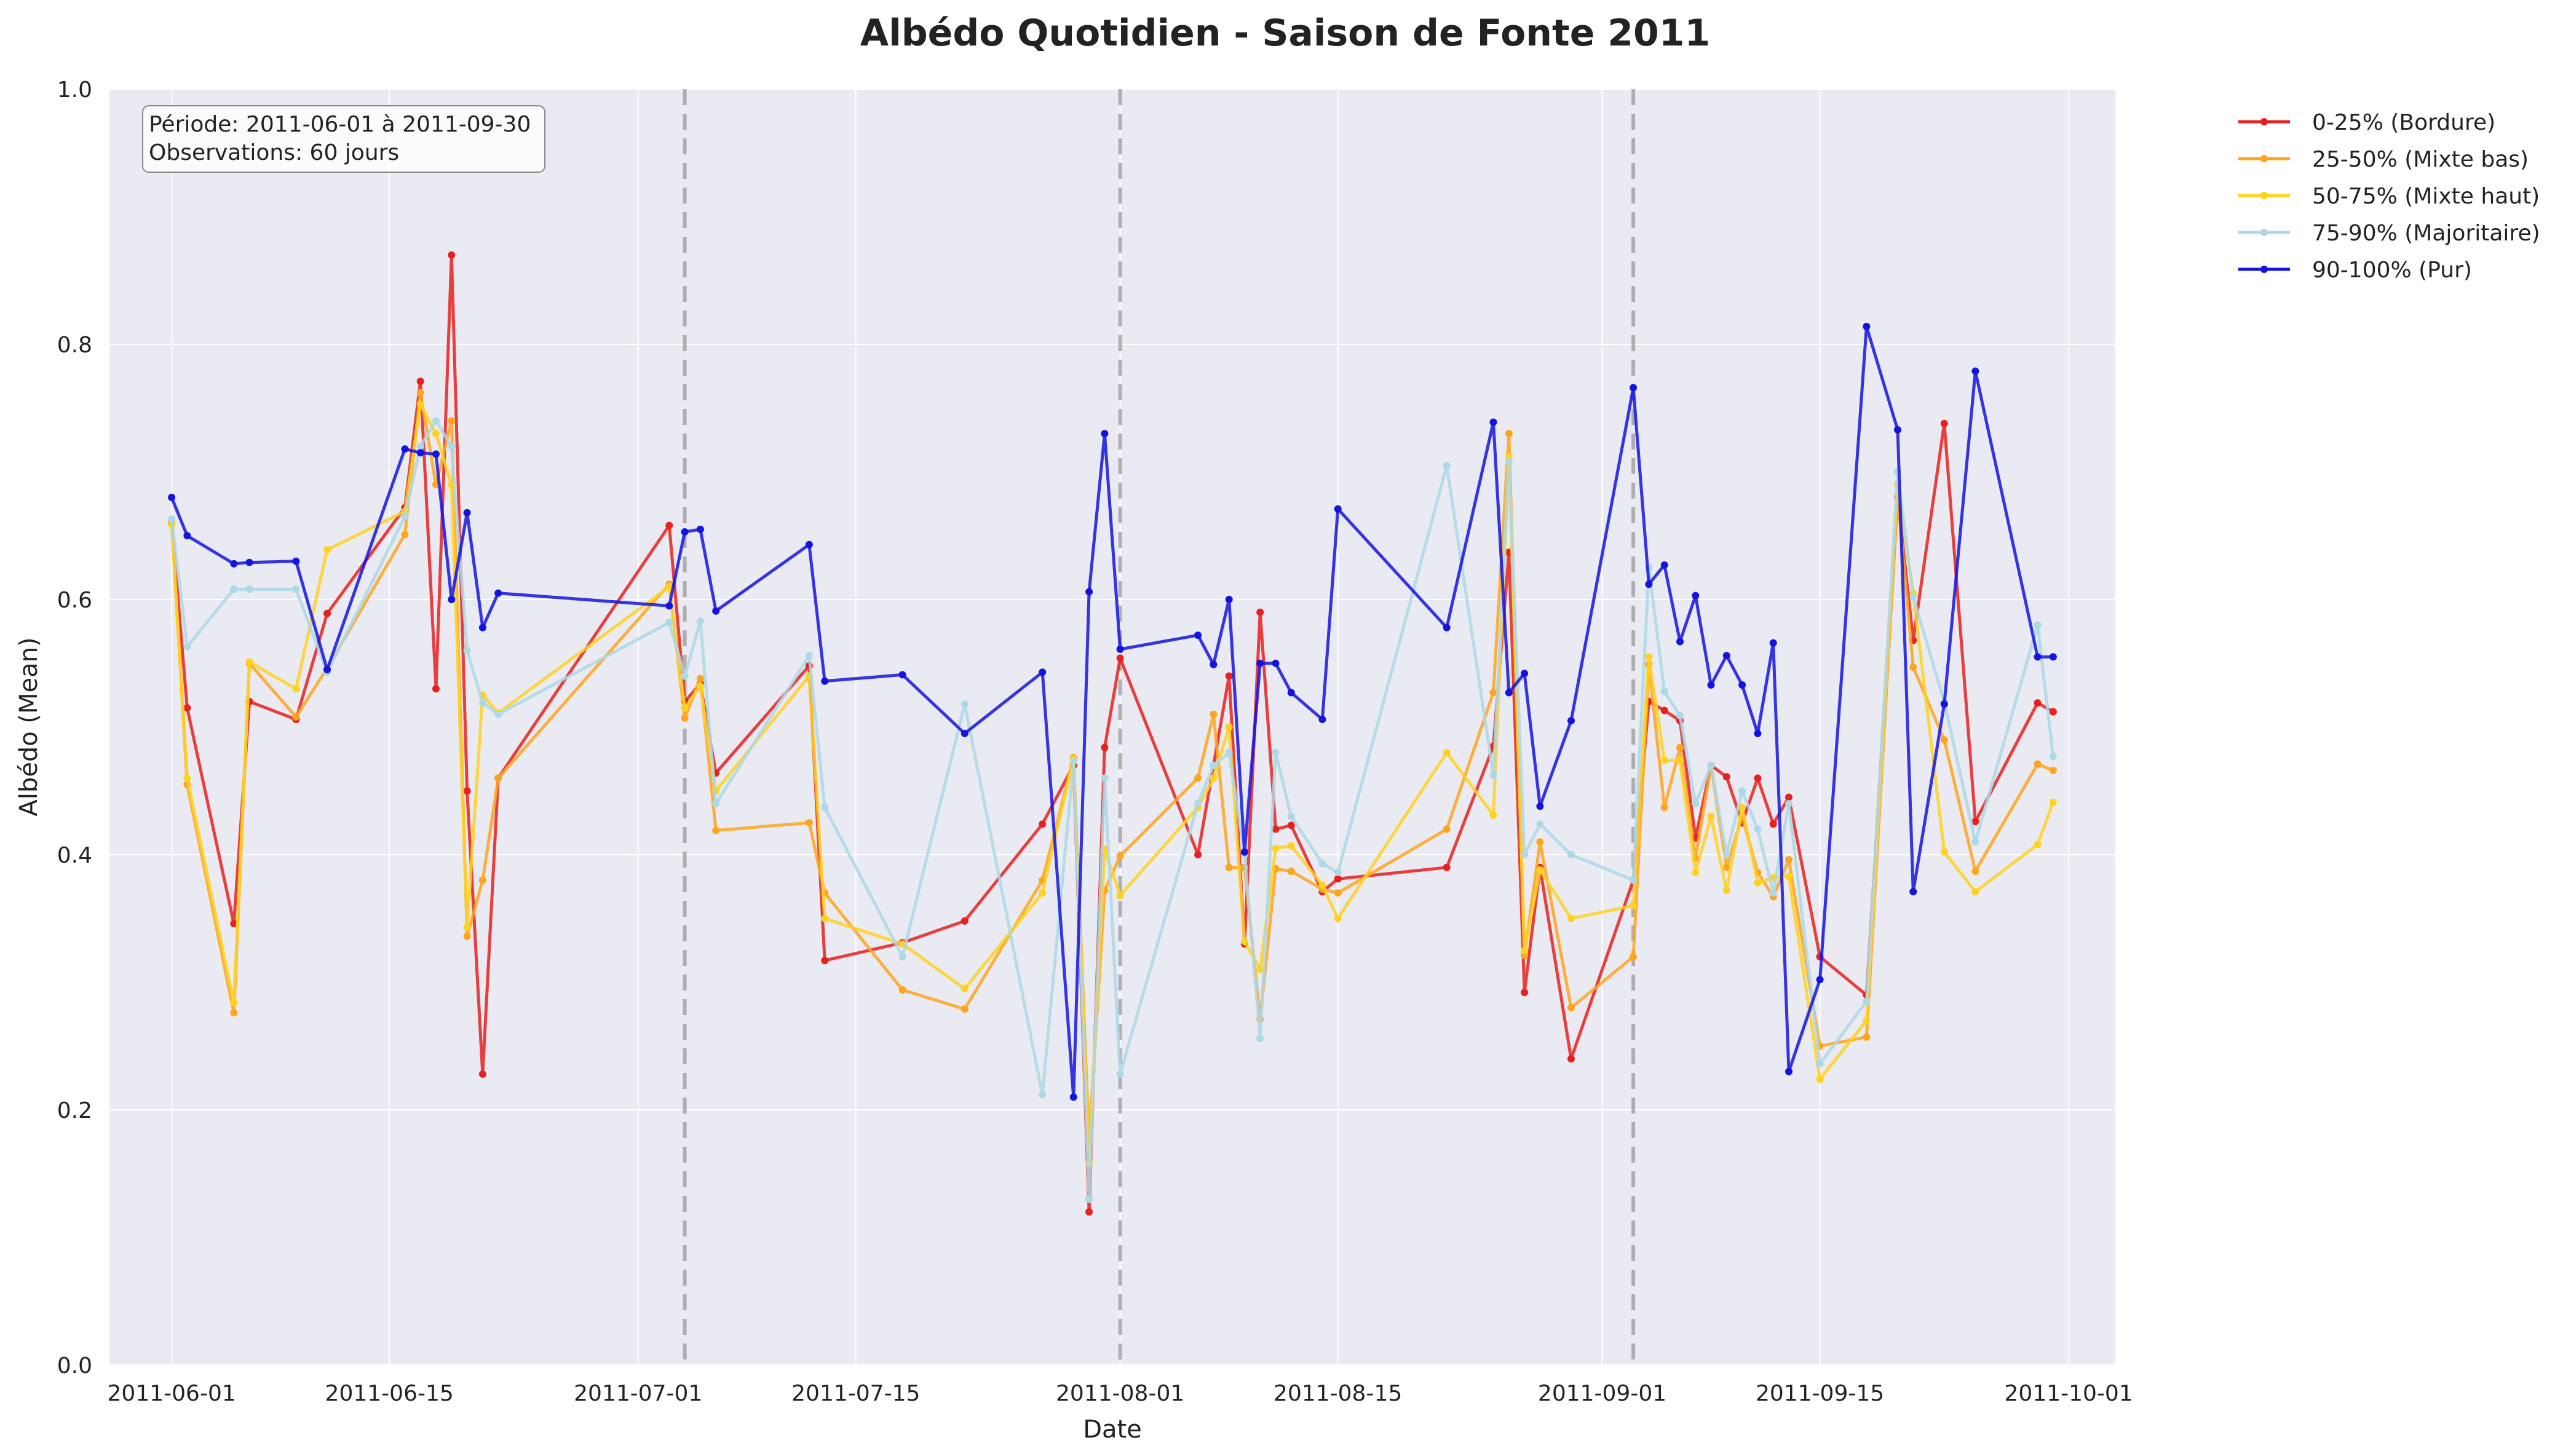 Image resolution: width=2563 pixels, height=1456 pixels. Describe the element at coordinates (1285, 33) in the screenshot. I see `chart-title: Albédo Quotidien - Saison de Fonte 2011` at that location.